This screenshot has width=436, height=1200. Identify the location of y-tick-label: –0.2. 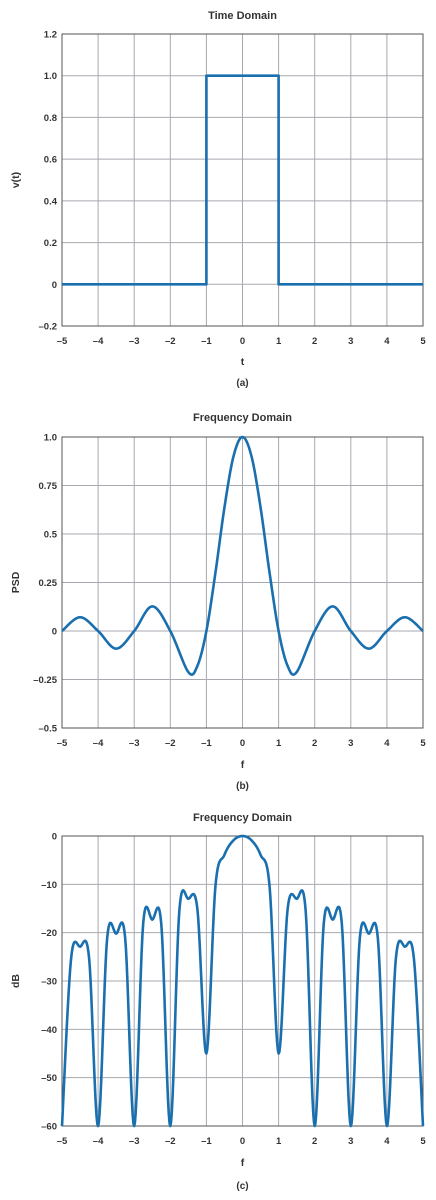
(48, 327).